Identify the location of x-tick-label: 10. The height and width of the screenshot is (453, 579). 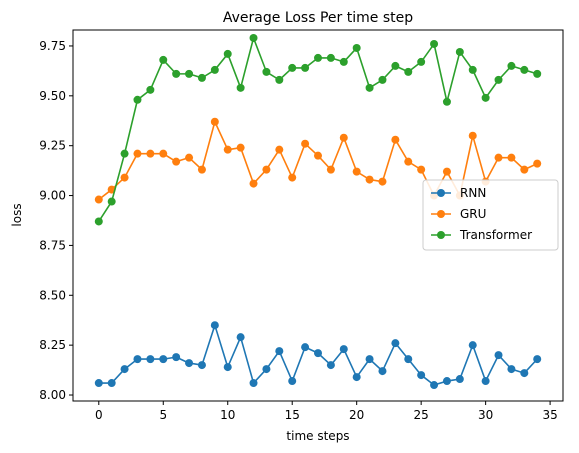
(227, 415).